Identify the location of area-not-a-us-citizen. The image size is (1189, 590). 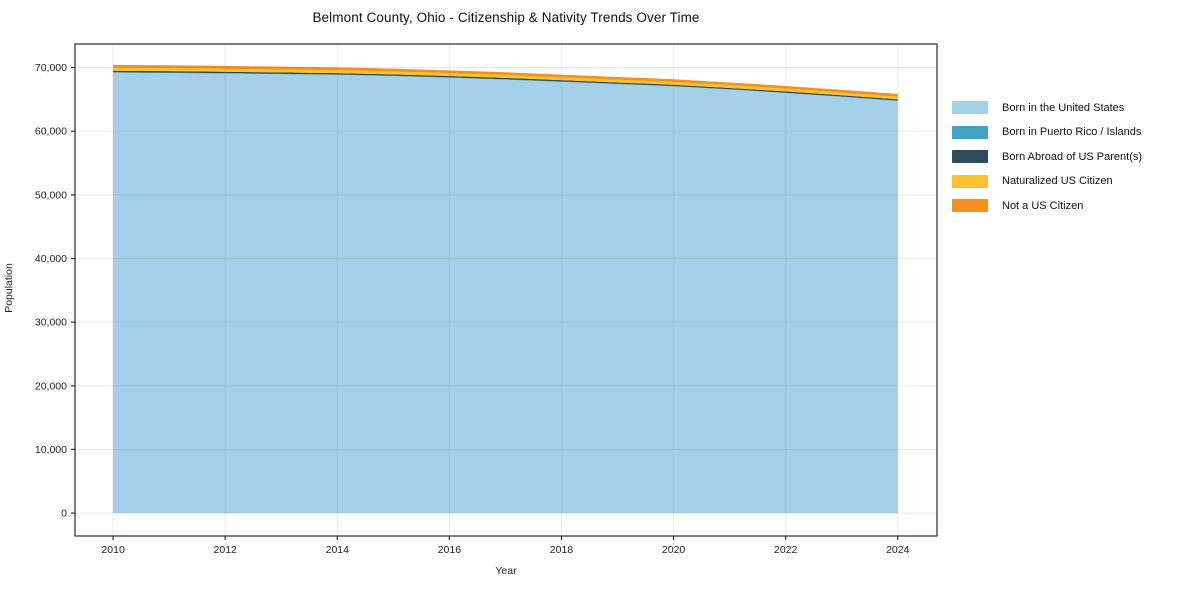
(505, 80).